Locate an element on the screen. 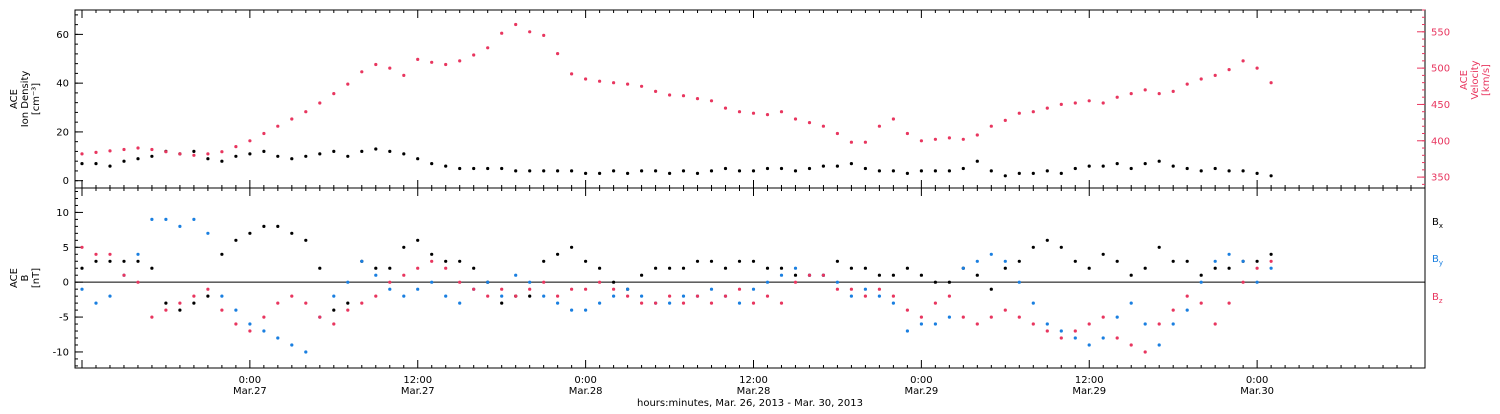 The height and width of the screenshot is (414, 1500). legend-subscript: y is located at coordinates (1441, 263).